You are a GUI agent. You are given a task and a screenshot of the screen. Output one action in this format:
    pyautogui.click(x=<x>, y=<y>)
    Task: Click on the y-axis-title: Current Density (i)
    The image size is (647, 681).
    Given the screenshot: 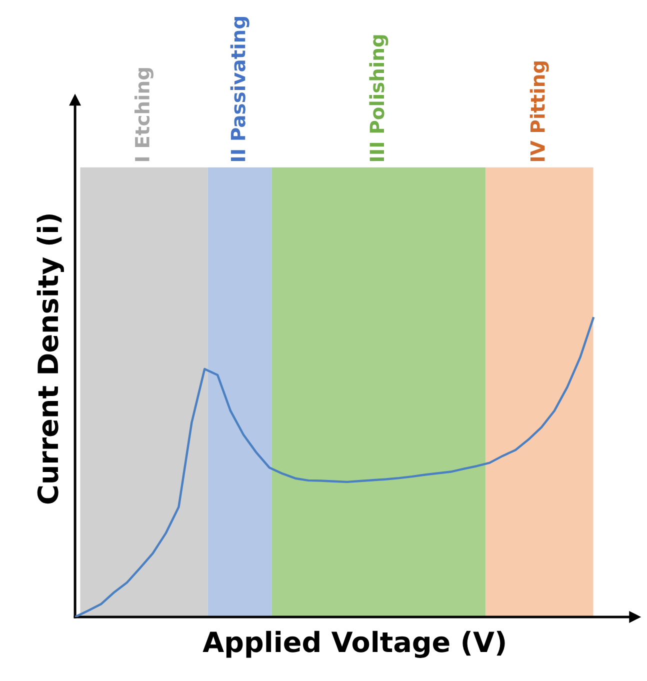 What is the action you would take?
    pyautogui.click(x=50, y=359)
    